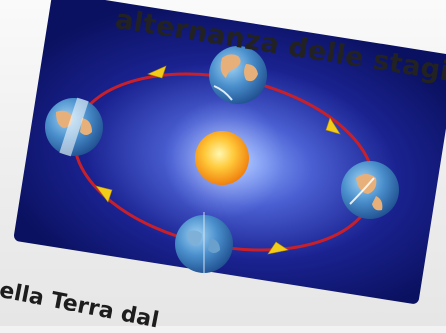 Image resolution: width=446 pixels, height=333 pixels. What do you see at coordinates (278, 248) in the screenshot?
I see `orbit-arrow-bottom` at bounding box center [278, 248].